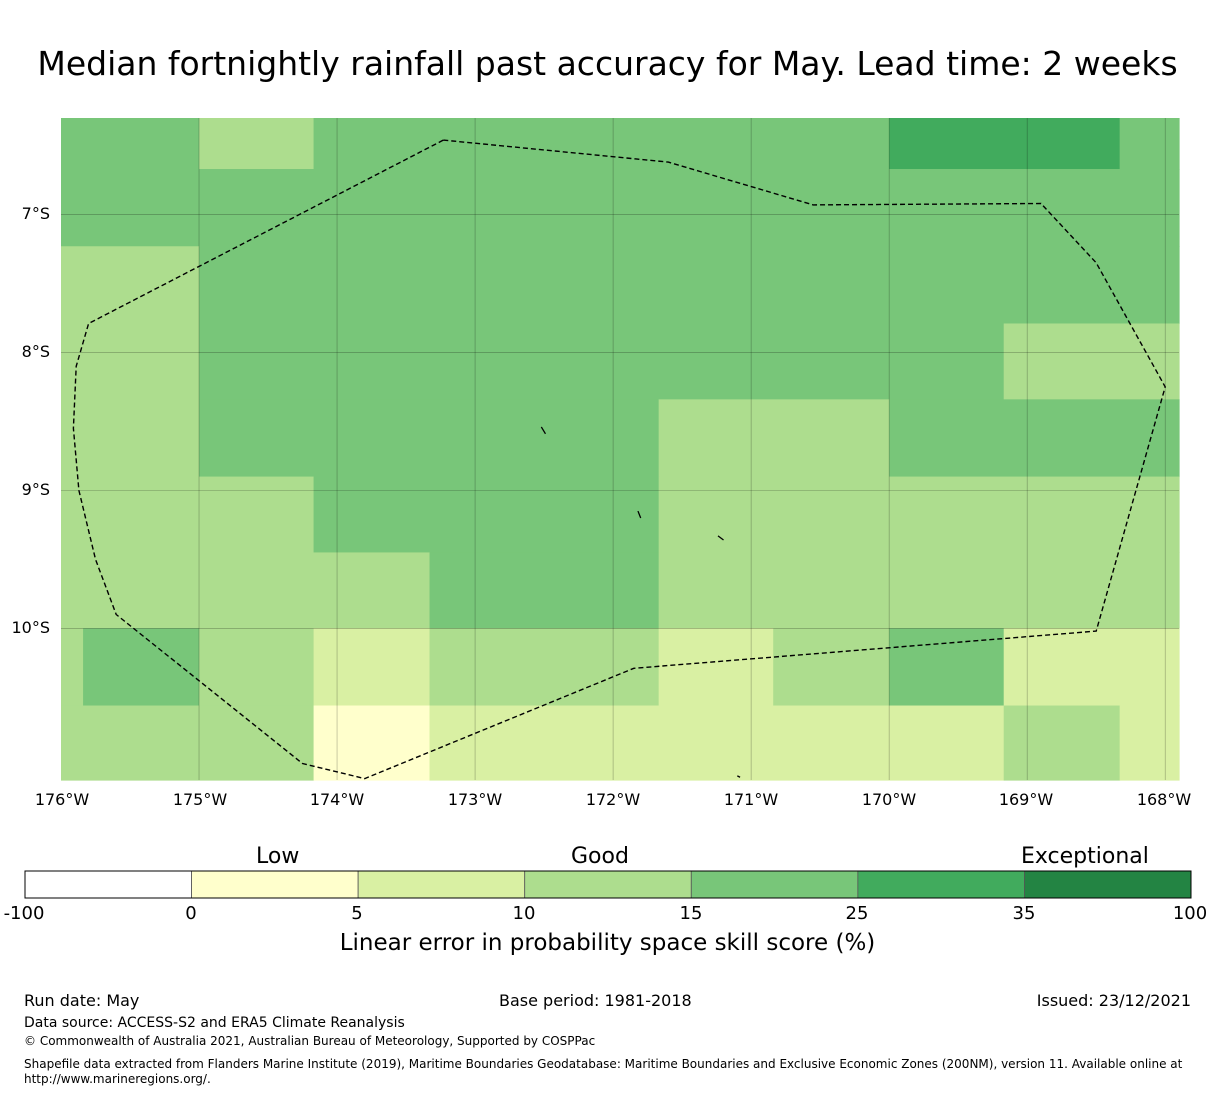 The width and height of the screenshot is (1215, 1095). I want to click on islands, so click(640, 602).